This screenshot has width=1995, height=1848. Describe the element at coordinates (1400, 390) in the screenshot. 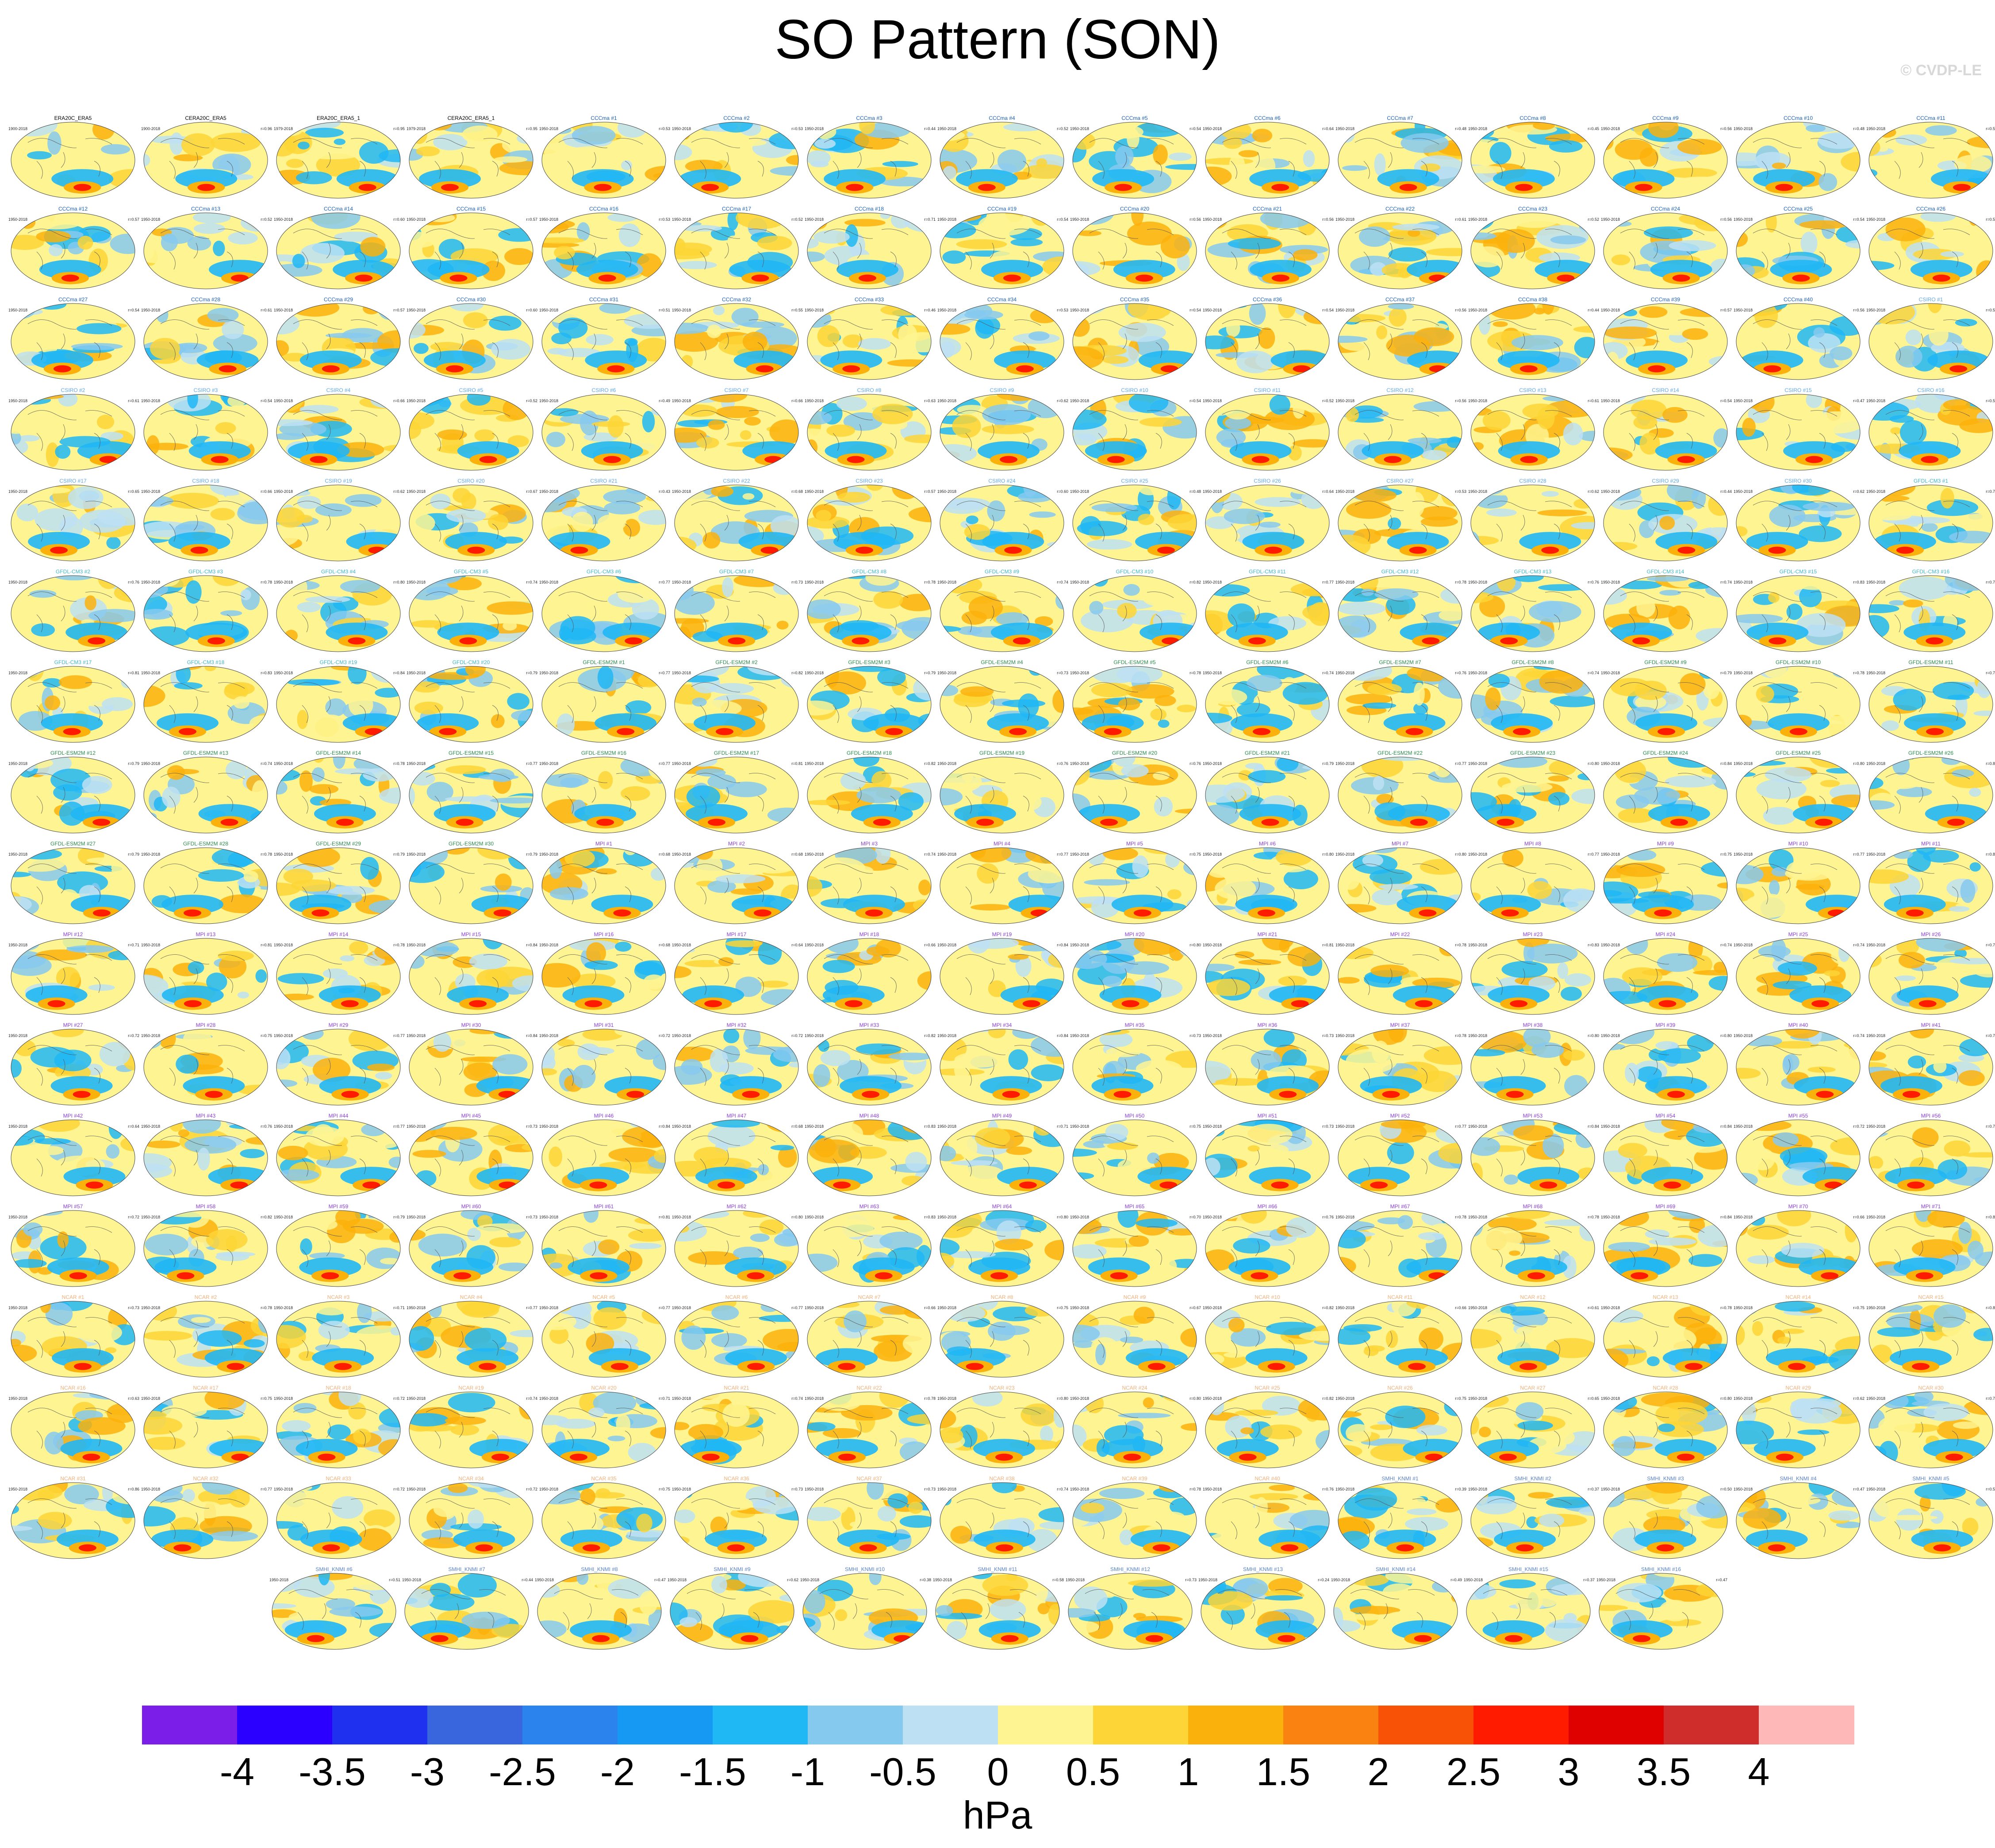

I see `panel-title: CSIRO #12` at that location.